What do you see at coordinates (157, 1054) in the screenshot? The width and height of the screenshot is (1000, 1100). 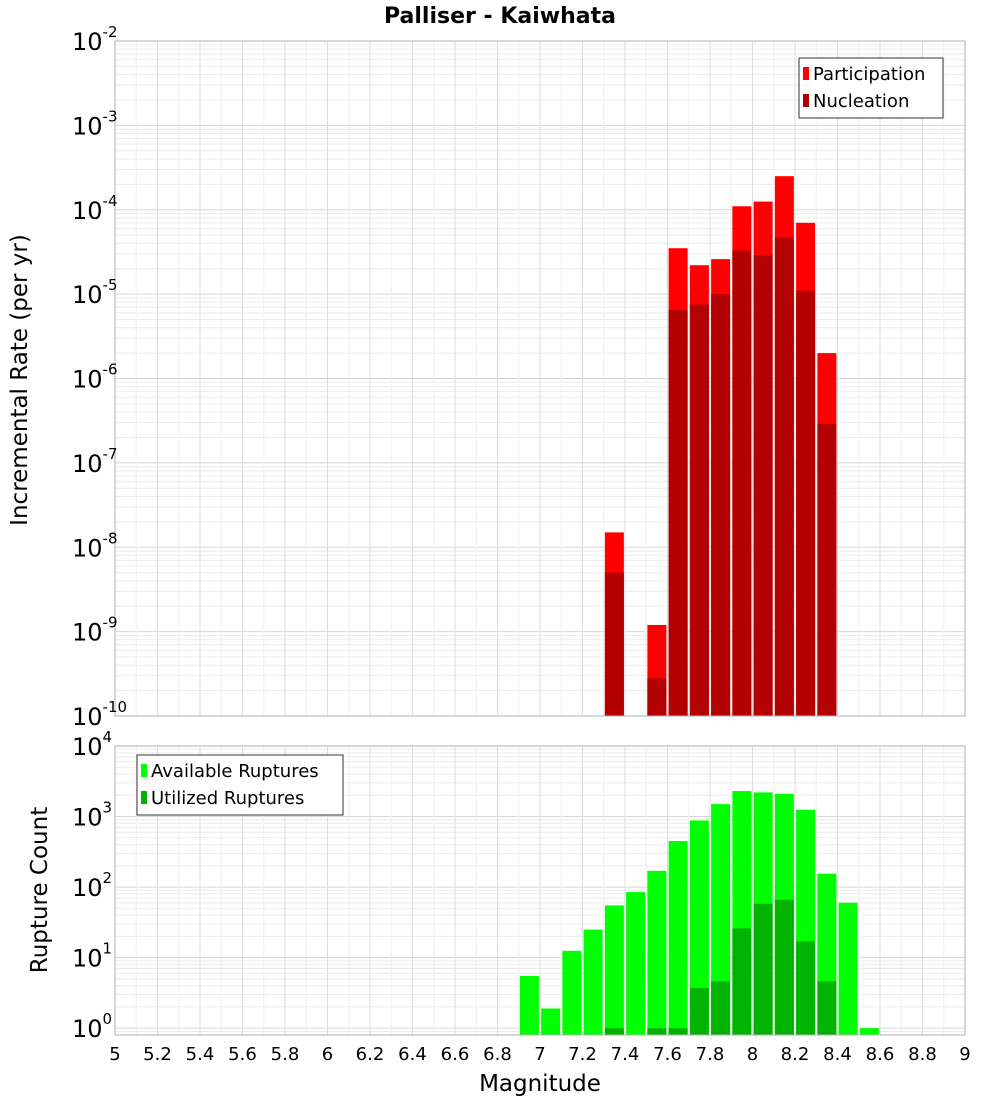 I see `x-tick-label: 5.2` at bounding box center [157, 1054].